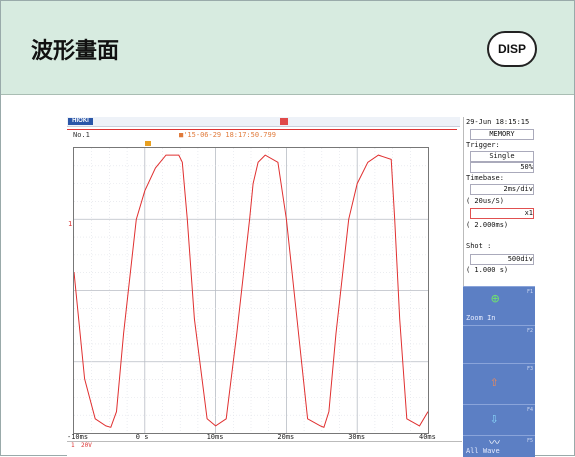  I want to click on record-timestamp: ■'15-06-29 18:17:50.799, so click(227, 135).